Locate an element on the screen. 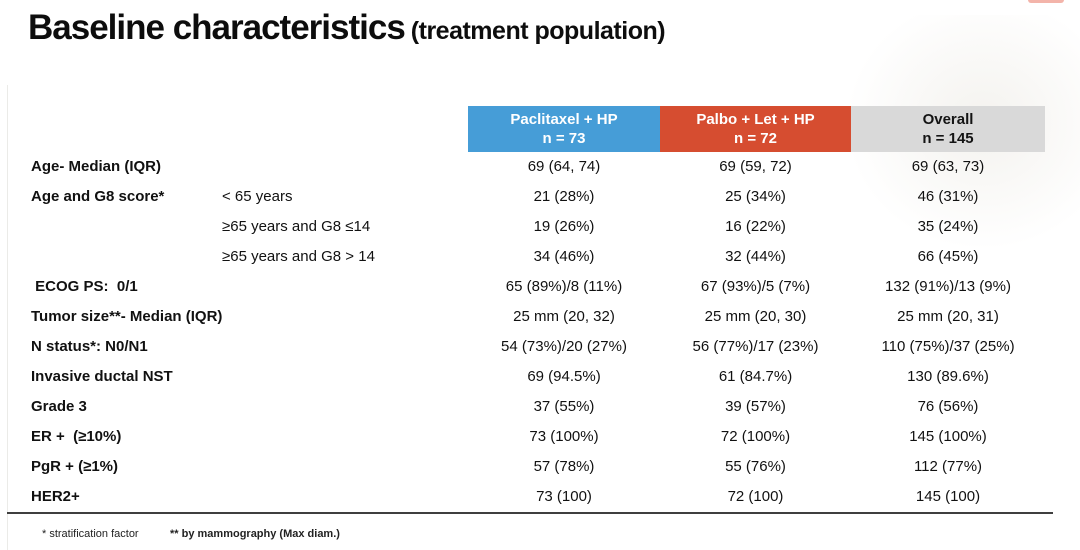 The width and height of the screenshot is (1080, 550). row-label: HER2+ is located at coordinates (55, 496).